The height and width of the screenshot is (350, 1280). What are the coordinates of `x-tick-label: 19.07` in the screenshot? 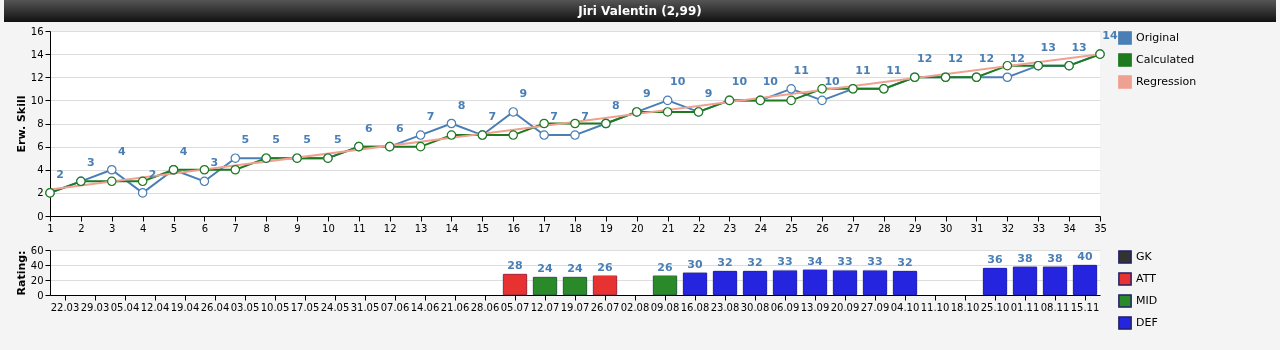 It's located at (575, 307).